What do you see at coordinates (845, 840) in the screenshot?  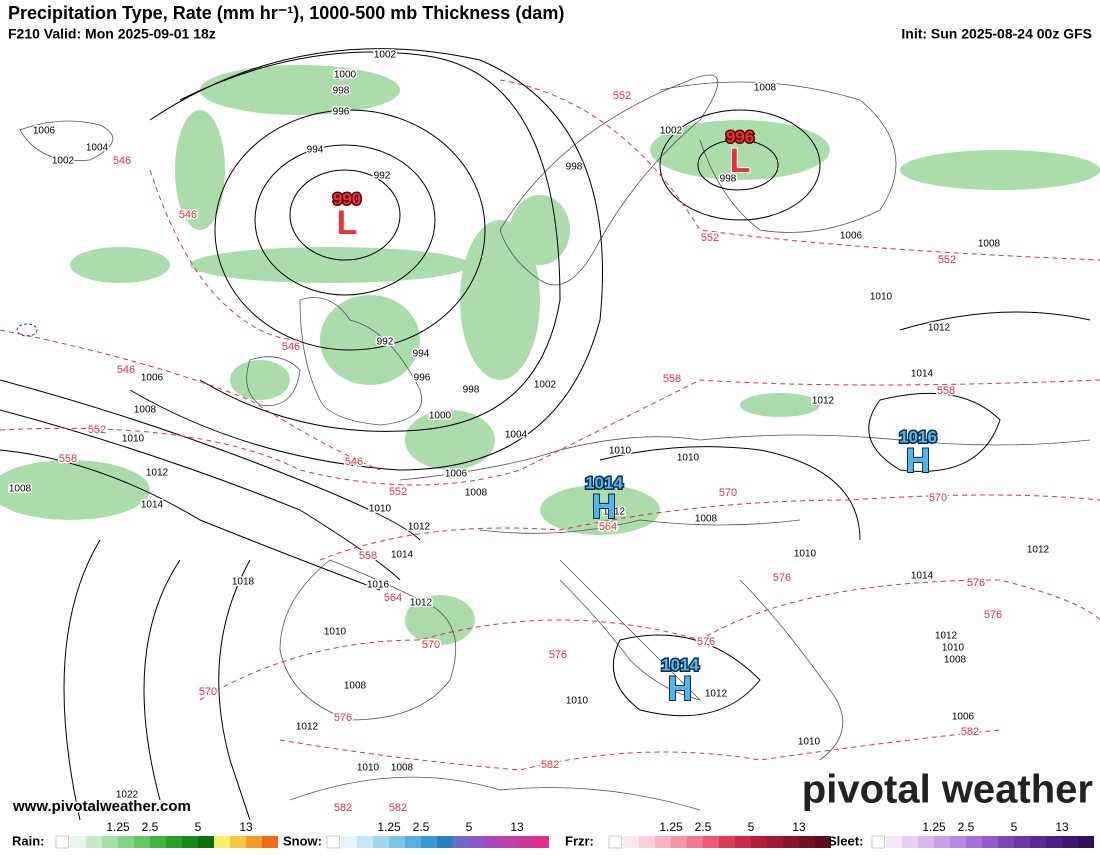 I see `legend-name: Sleet:` at bounding box center [845, 840].